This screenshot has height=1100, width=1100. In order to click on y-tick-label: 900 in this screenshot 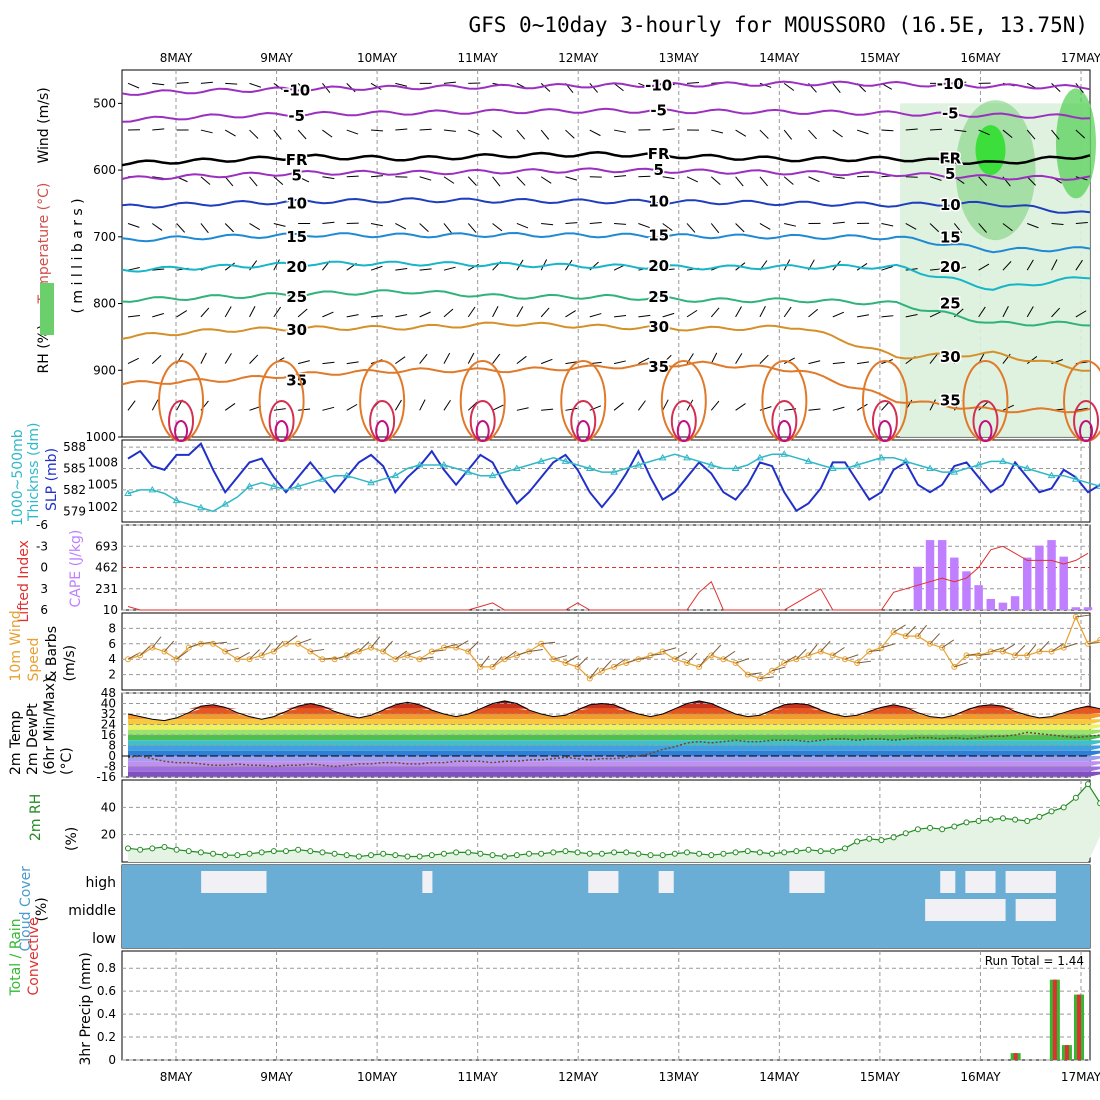, I will do `click(104, 370)`.